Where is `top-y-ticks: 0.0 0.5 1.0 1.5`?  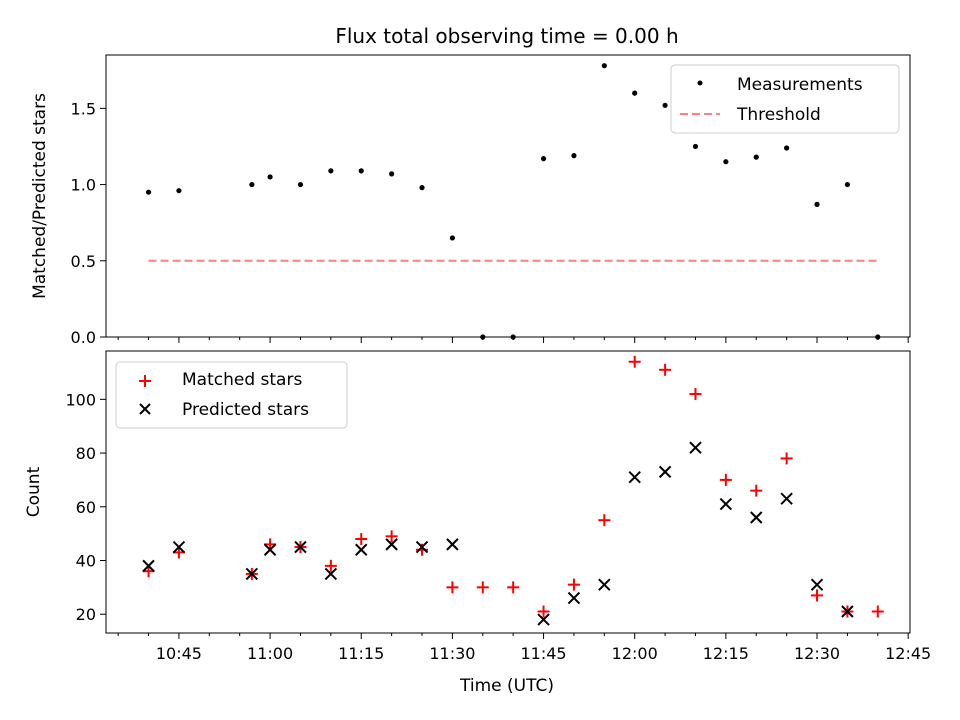 top-y-ticks: 0.0 0.5 1.0 1.5 is located at coordinates (88, 223).